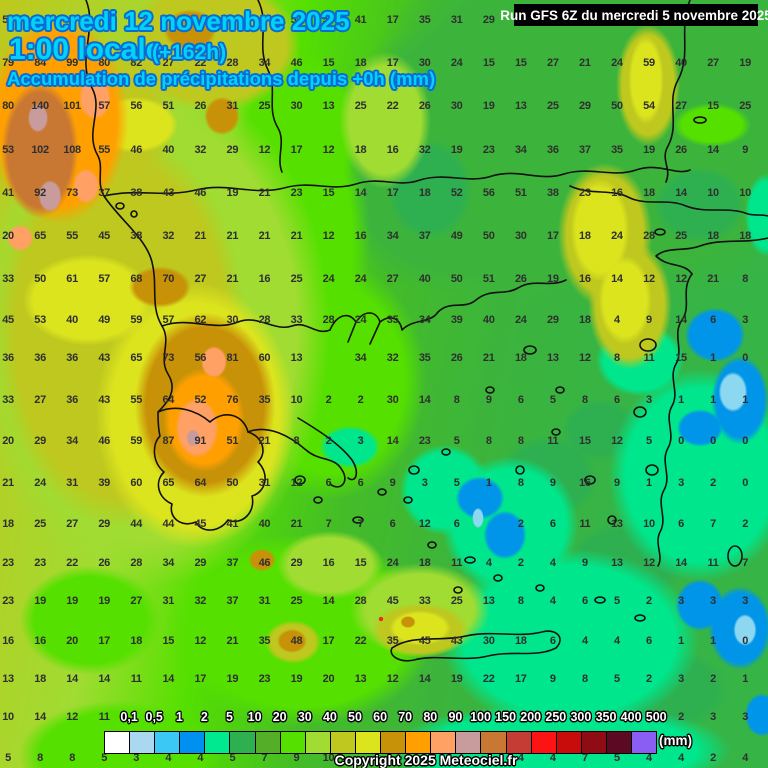 Image resolution: width=768 pixels, height=768 pixels. I want to click on grid-value: 1, so click(713, 400).